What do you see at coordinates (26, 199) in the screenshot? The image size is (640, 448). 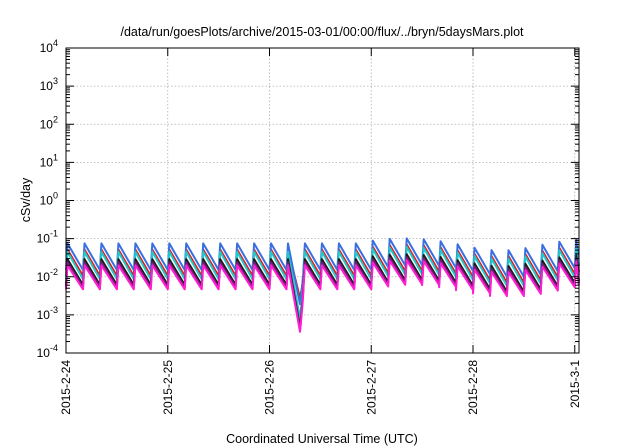 I see `y-axis-label: cSv/day` at bounding box center [26, 199].